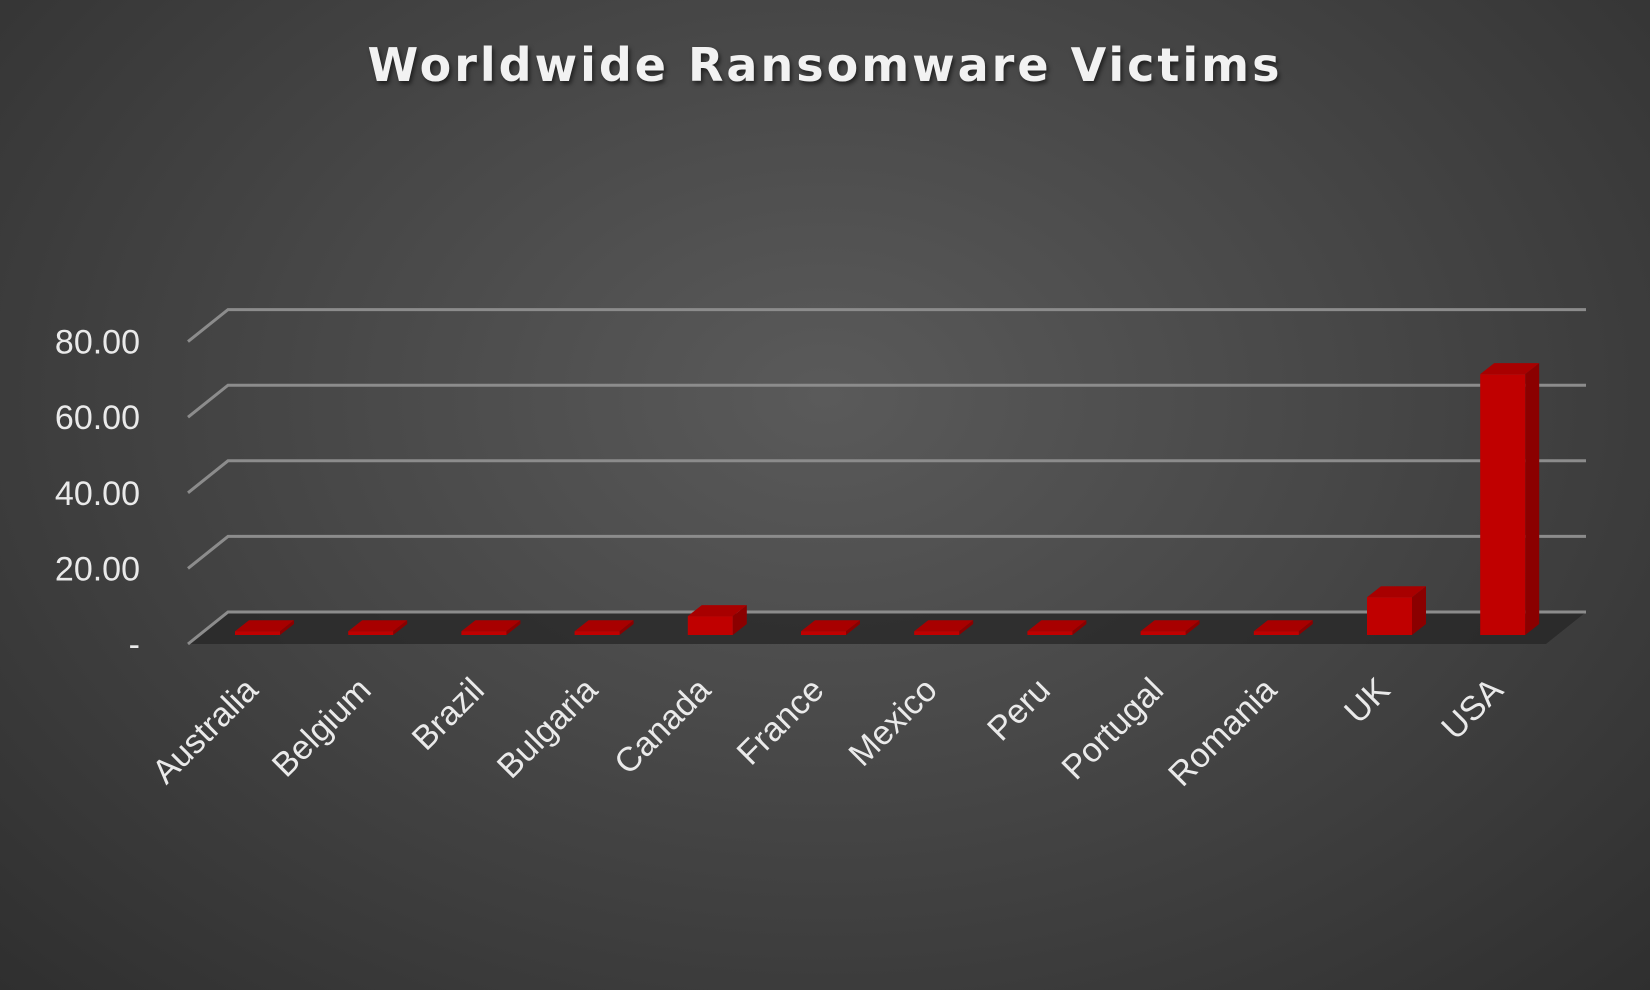 This screenshot has height=990, width=1650. I want to click on x-tick-label: Brazil, so click(448, 714).